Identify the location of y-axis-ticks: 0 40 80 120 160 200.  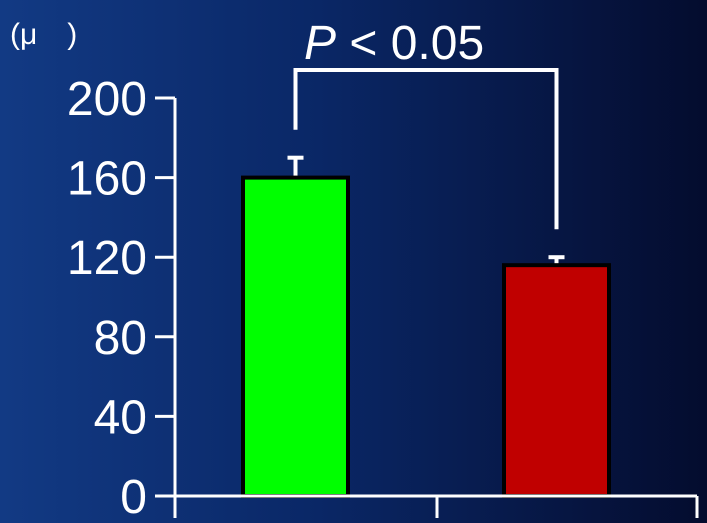
(121, 298).